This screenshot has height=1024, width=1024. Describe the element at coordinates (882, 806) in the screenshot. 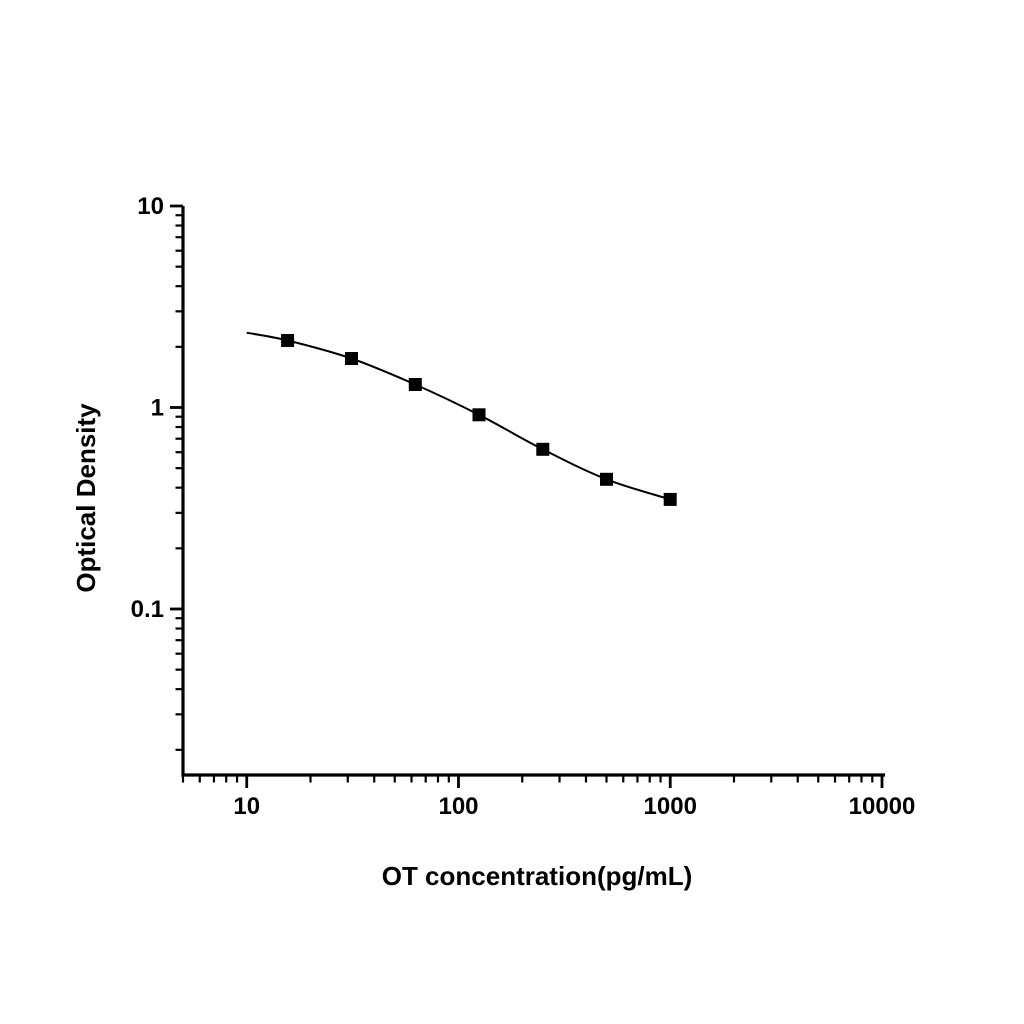

I see `x-tick-label: 10000` at that location.